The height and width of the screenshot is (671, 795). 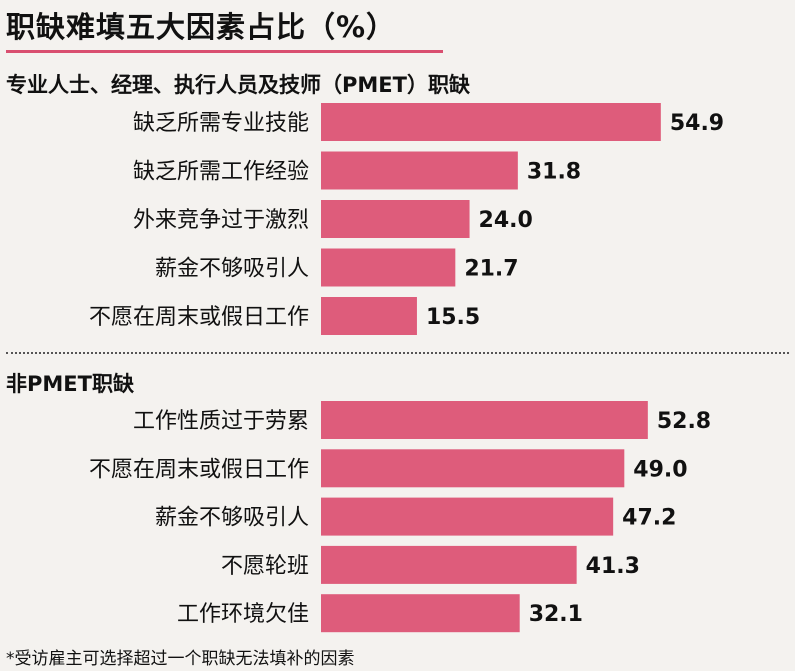 What do you see at coordinates (243, 614) in the screenshot?
I see `category-label: 工作环境欠佳` at bounding box center [243, 614].